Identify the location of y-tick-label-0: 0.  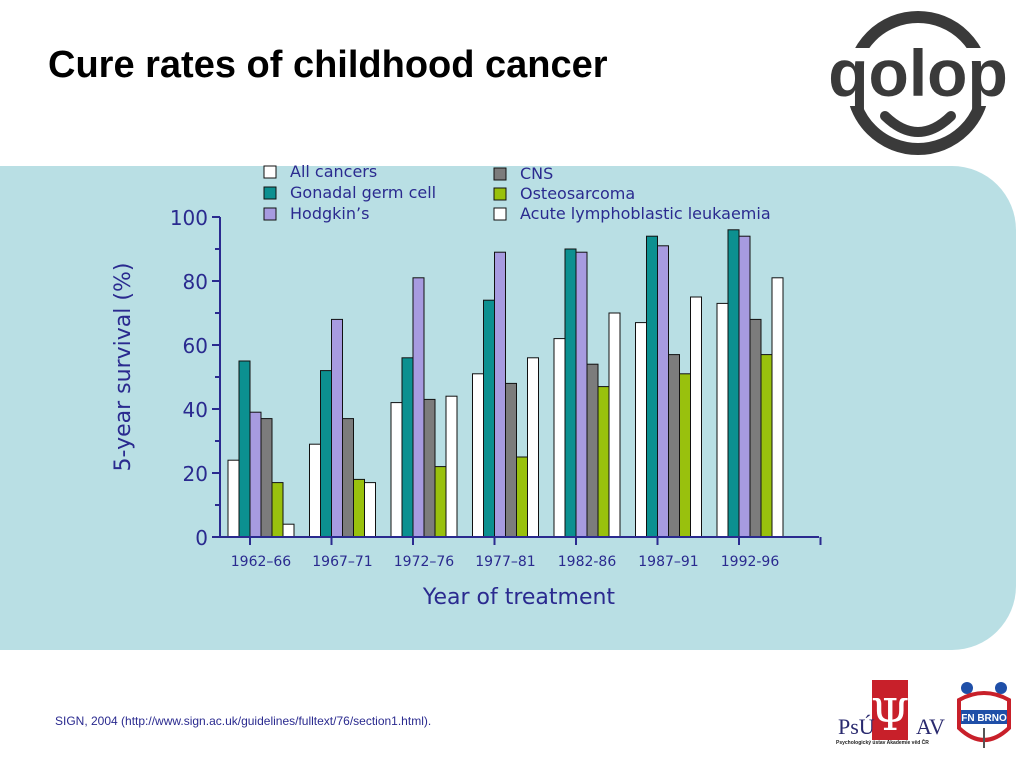
(201, 538).